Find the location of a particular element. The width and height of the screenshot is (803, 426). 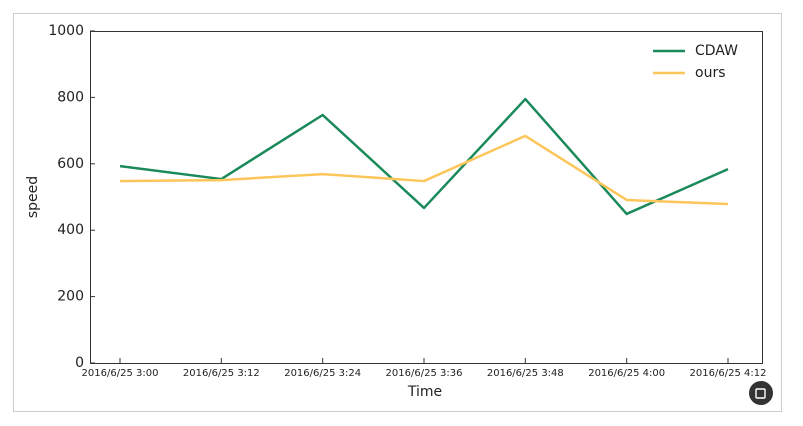

x-tick-label: 2016/6/25 3:24 is located at coordinates (322, 373).